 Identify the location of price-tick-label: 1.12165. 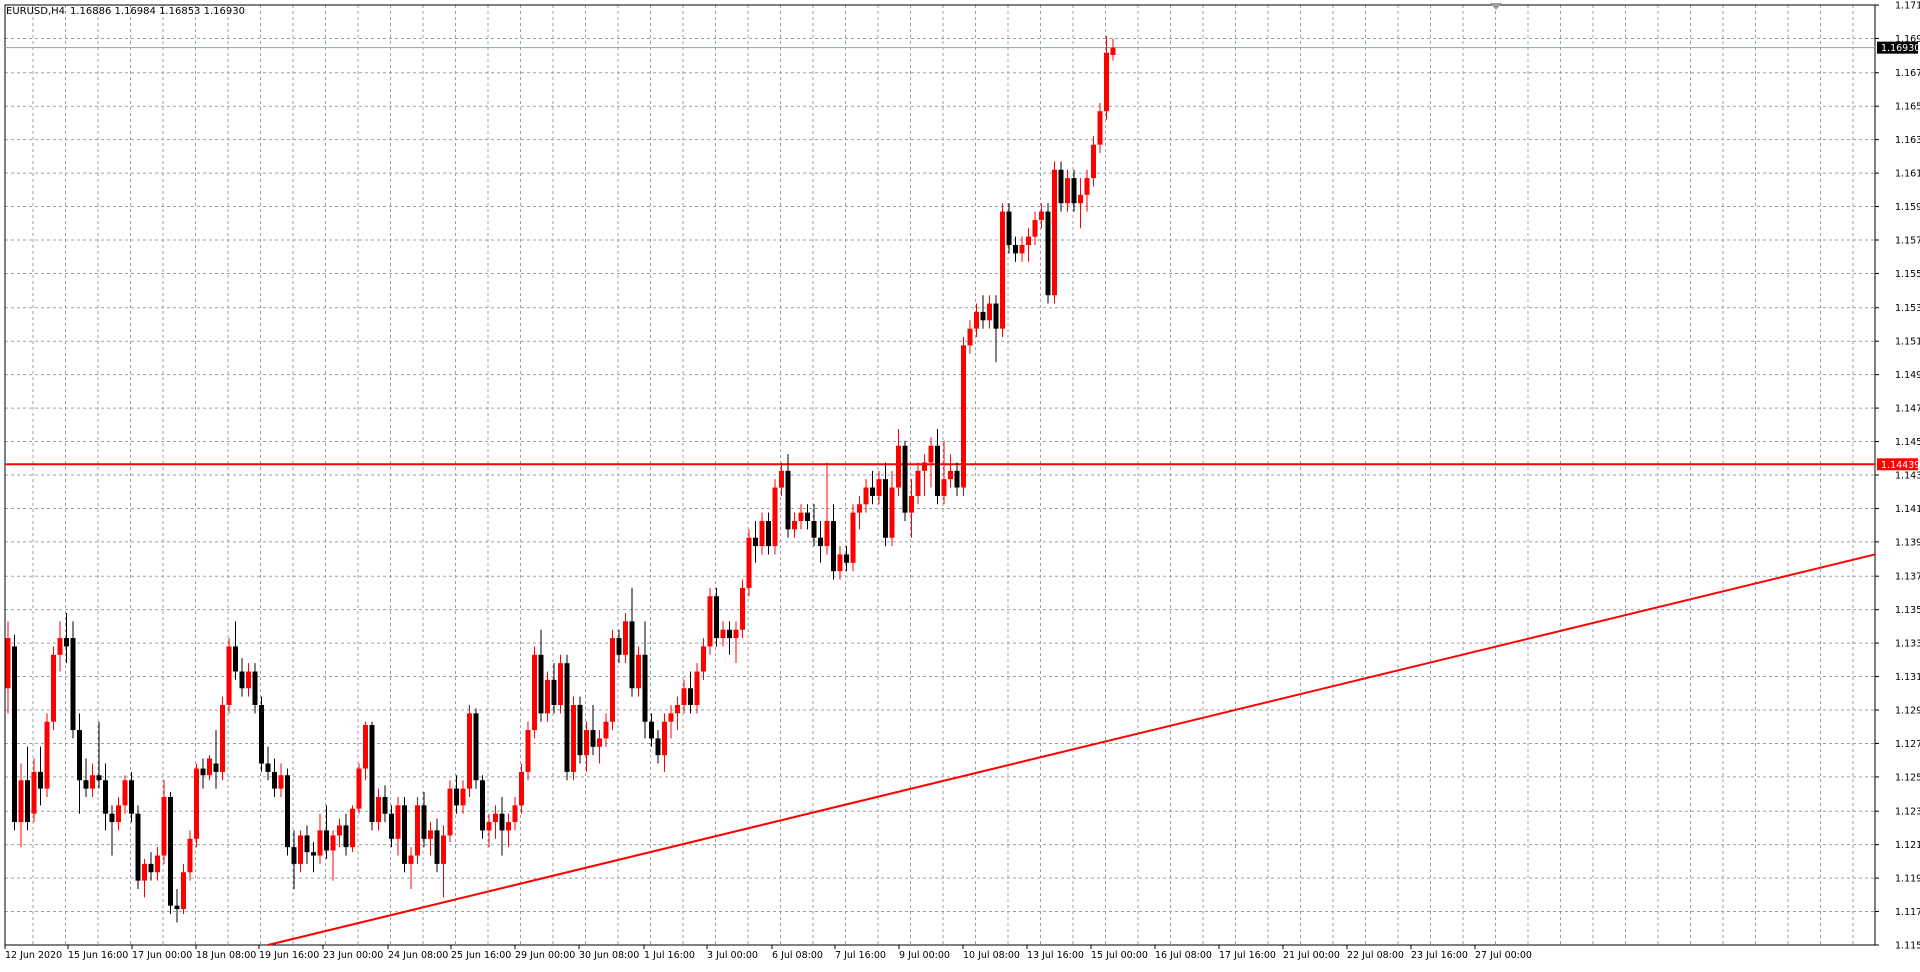
(1907, 845).